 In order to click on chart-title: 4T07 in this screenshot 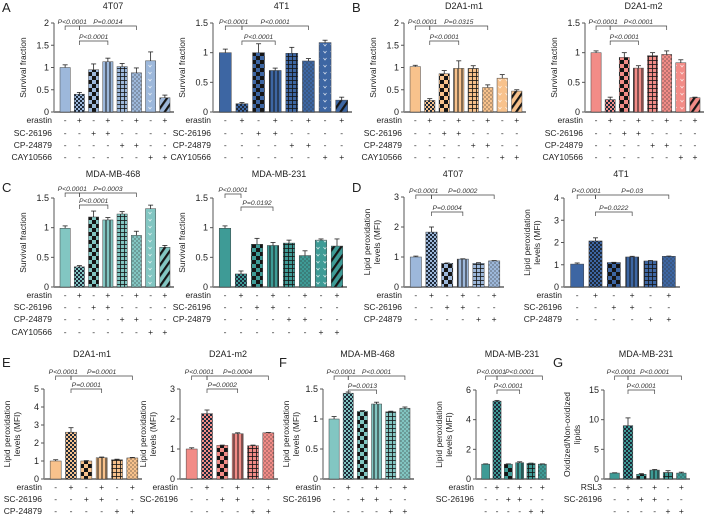, I will do `click(453, 174)`.